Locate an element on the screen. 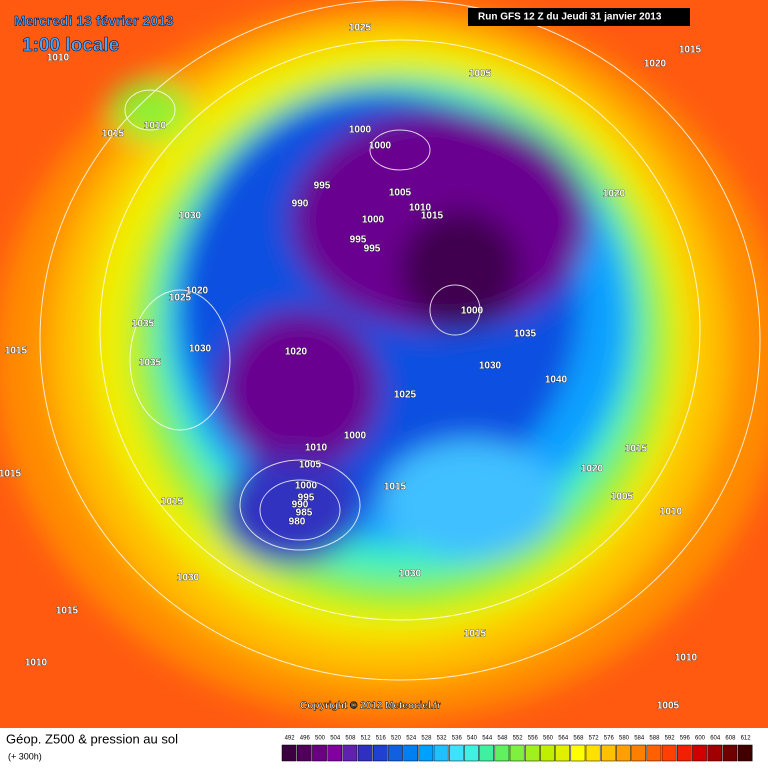  legend-value: 600 is located at coordinates (700, 739).